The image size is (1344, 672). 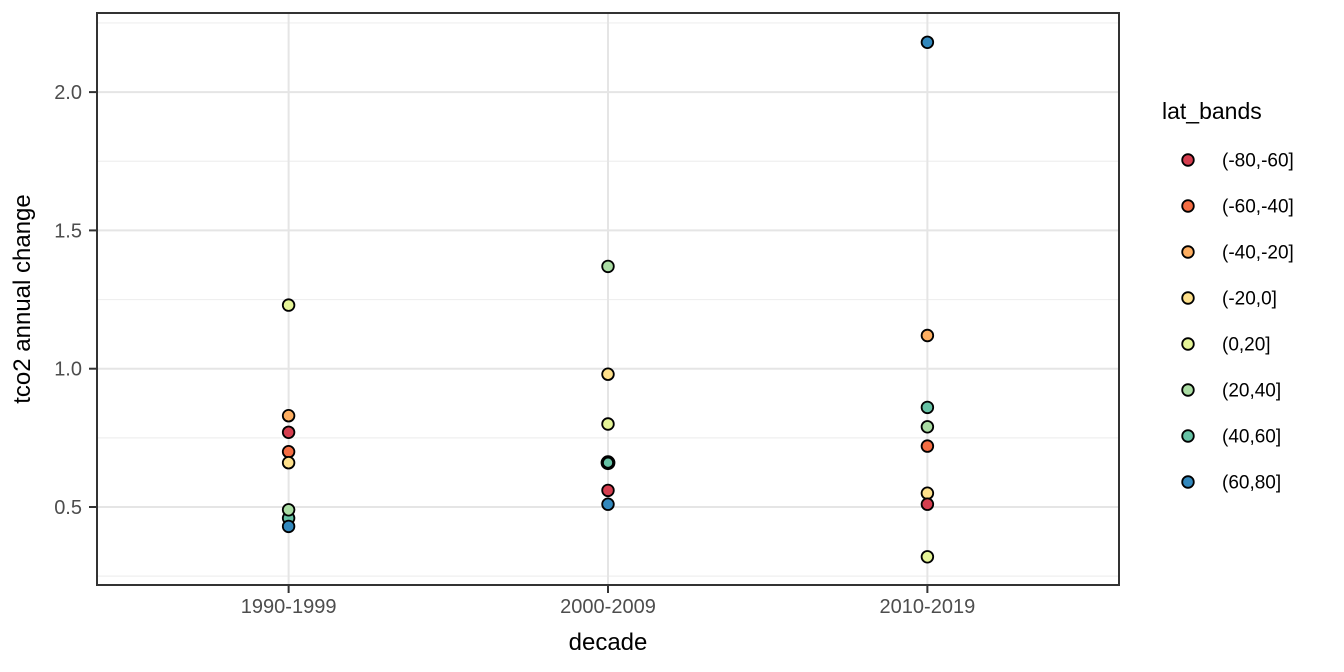 I want to click on legend-item: (40,60], so click(x=1231, y=437).